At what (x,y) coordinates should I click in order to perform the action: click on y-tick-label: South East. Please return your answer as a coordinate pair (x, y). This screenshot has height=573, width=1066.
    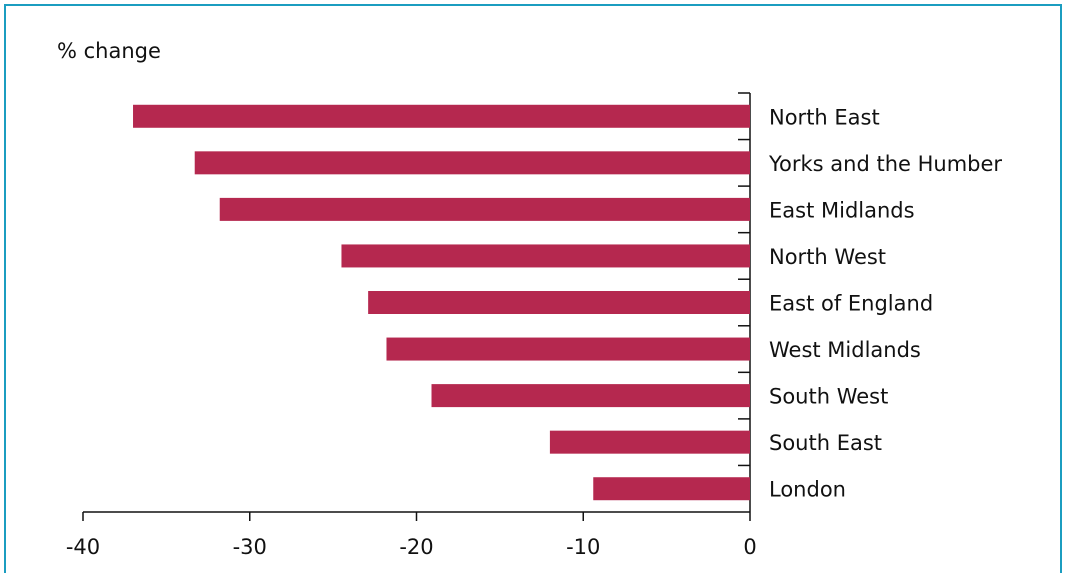
    Looking at the image, I should click on (825, 443).